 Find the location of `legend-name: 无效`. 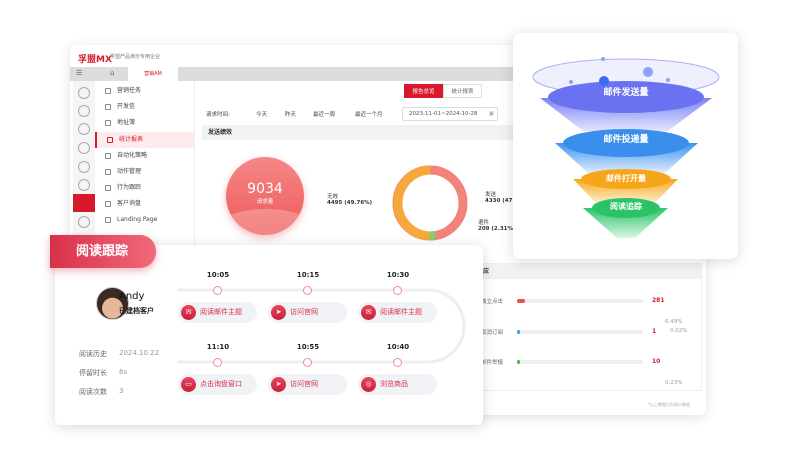

legend-name: 无效 is located at coordinates (333, 197).